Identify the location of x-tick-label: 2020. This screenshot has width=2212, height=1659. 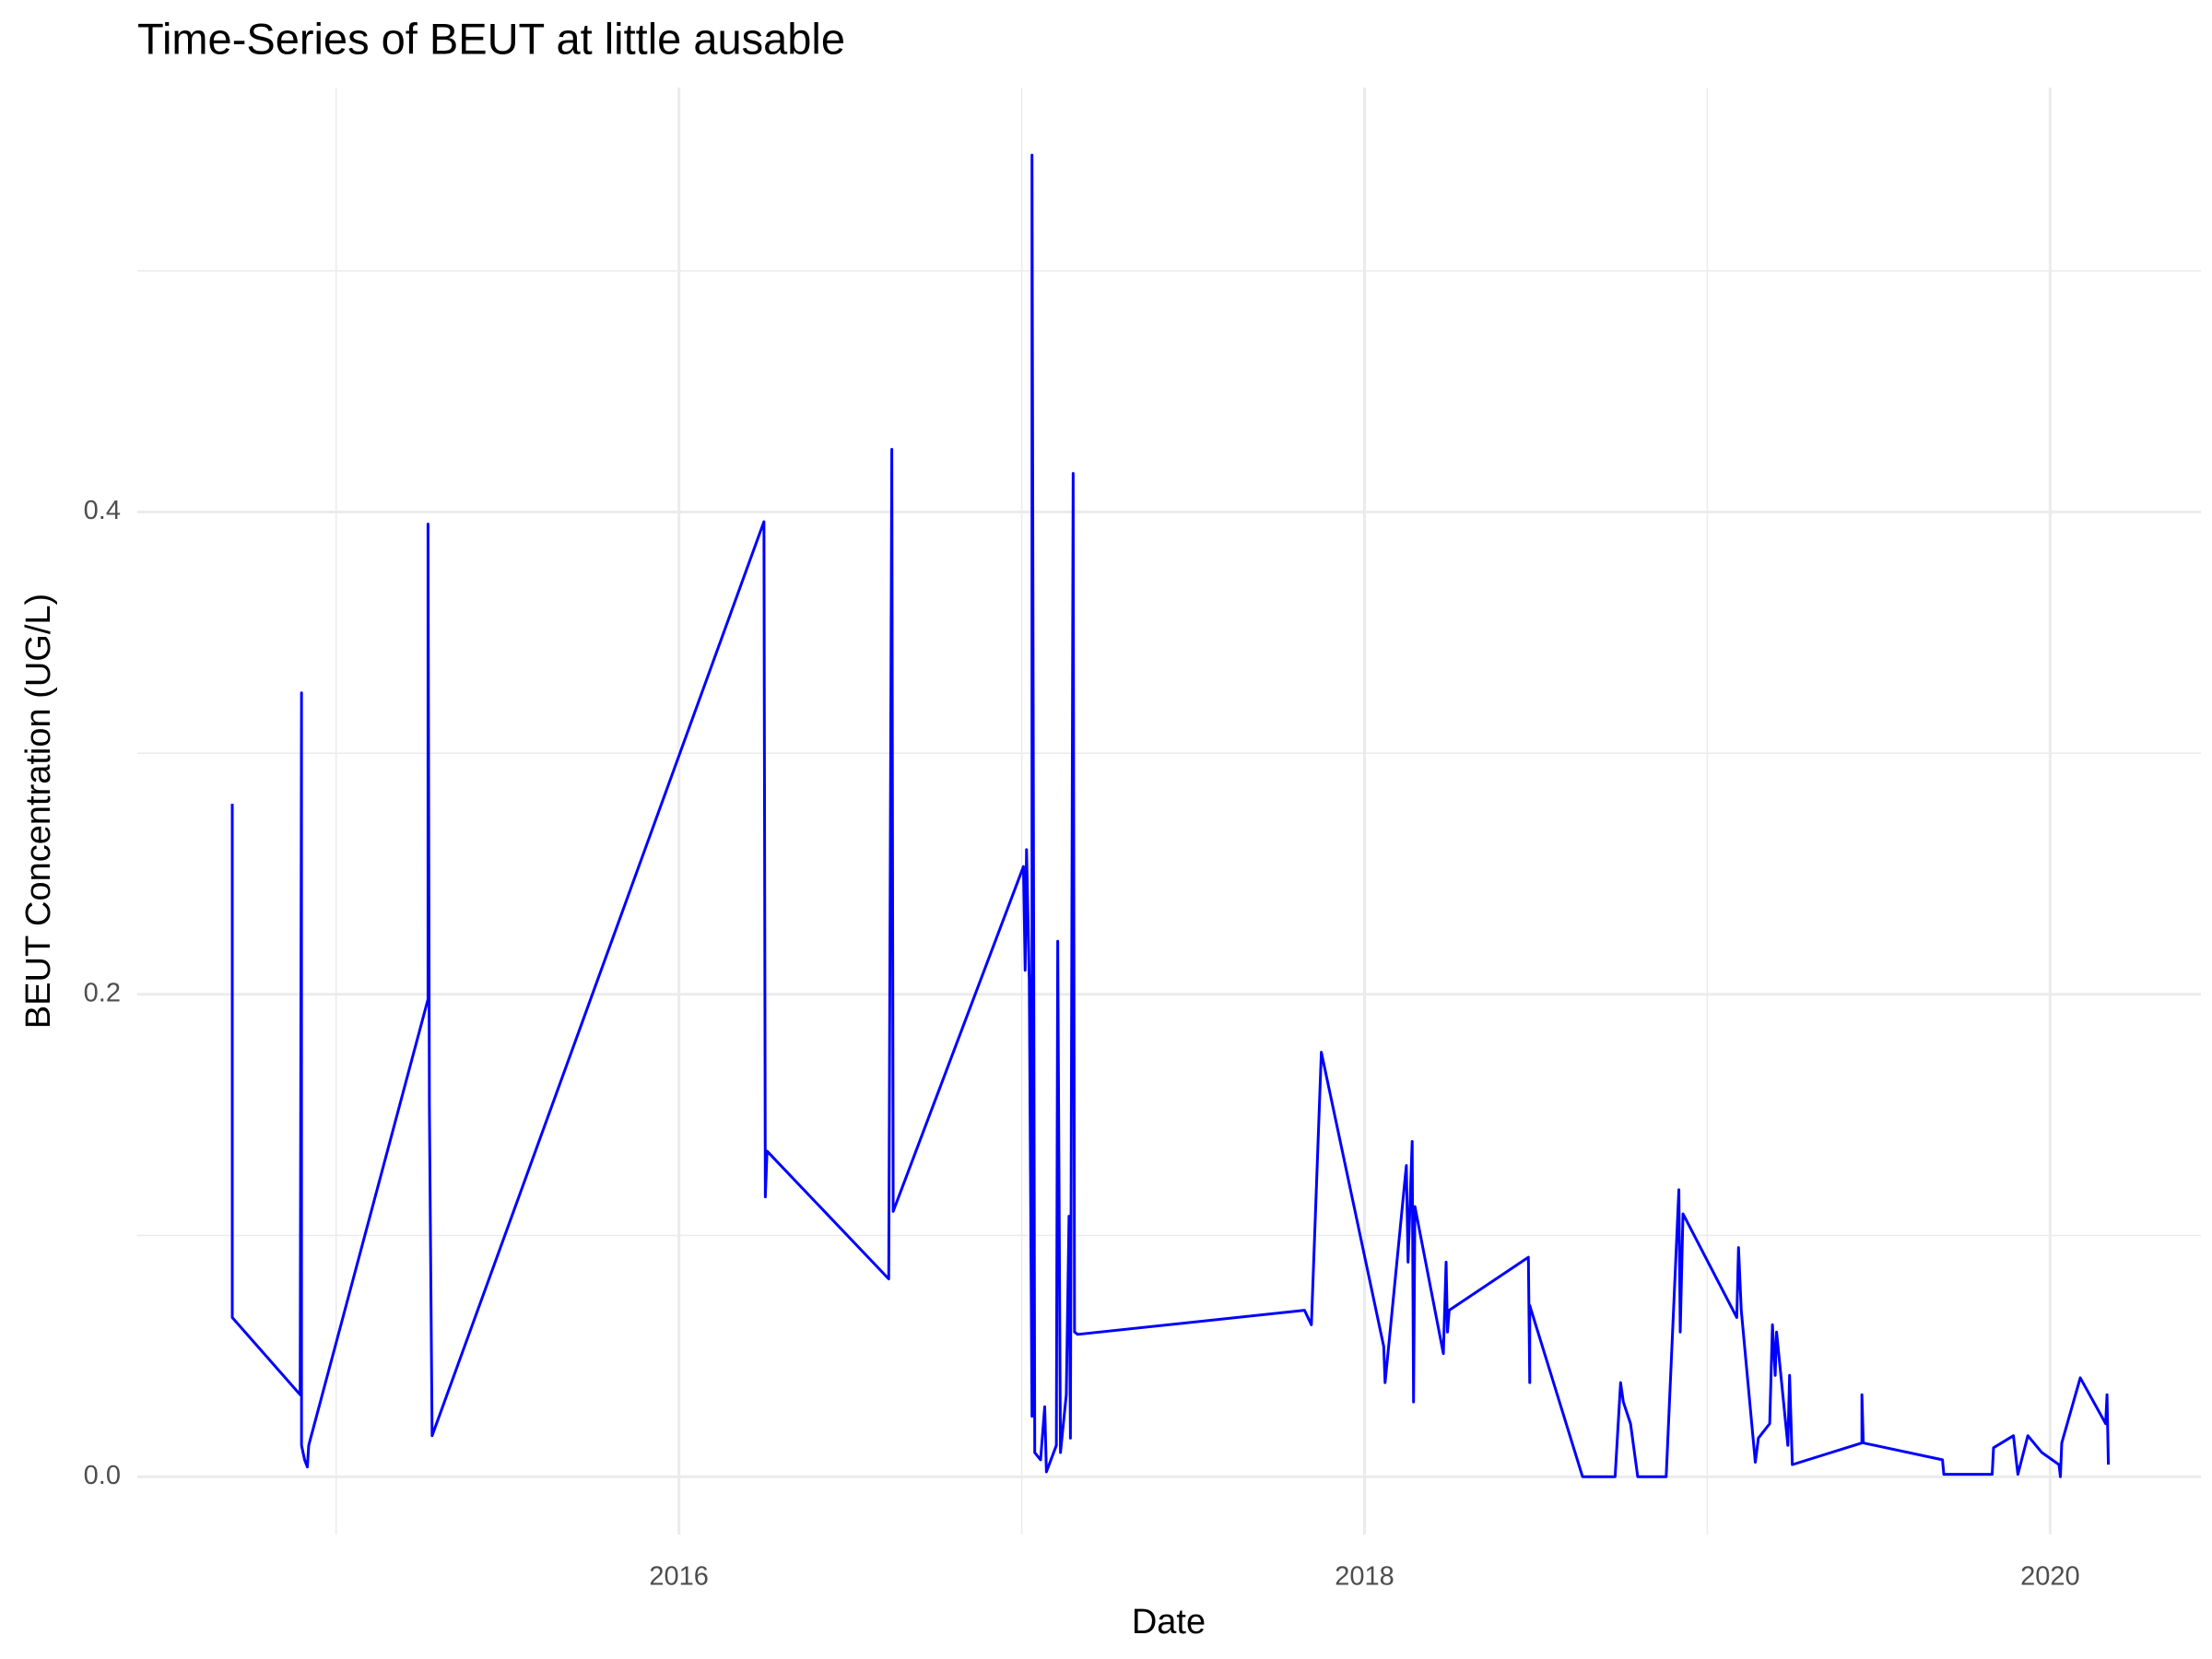
(2050, 1577).